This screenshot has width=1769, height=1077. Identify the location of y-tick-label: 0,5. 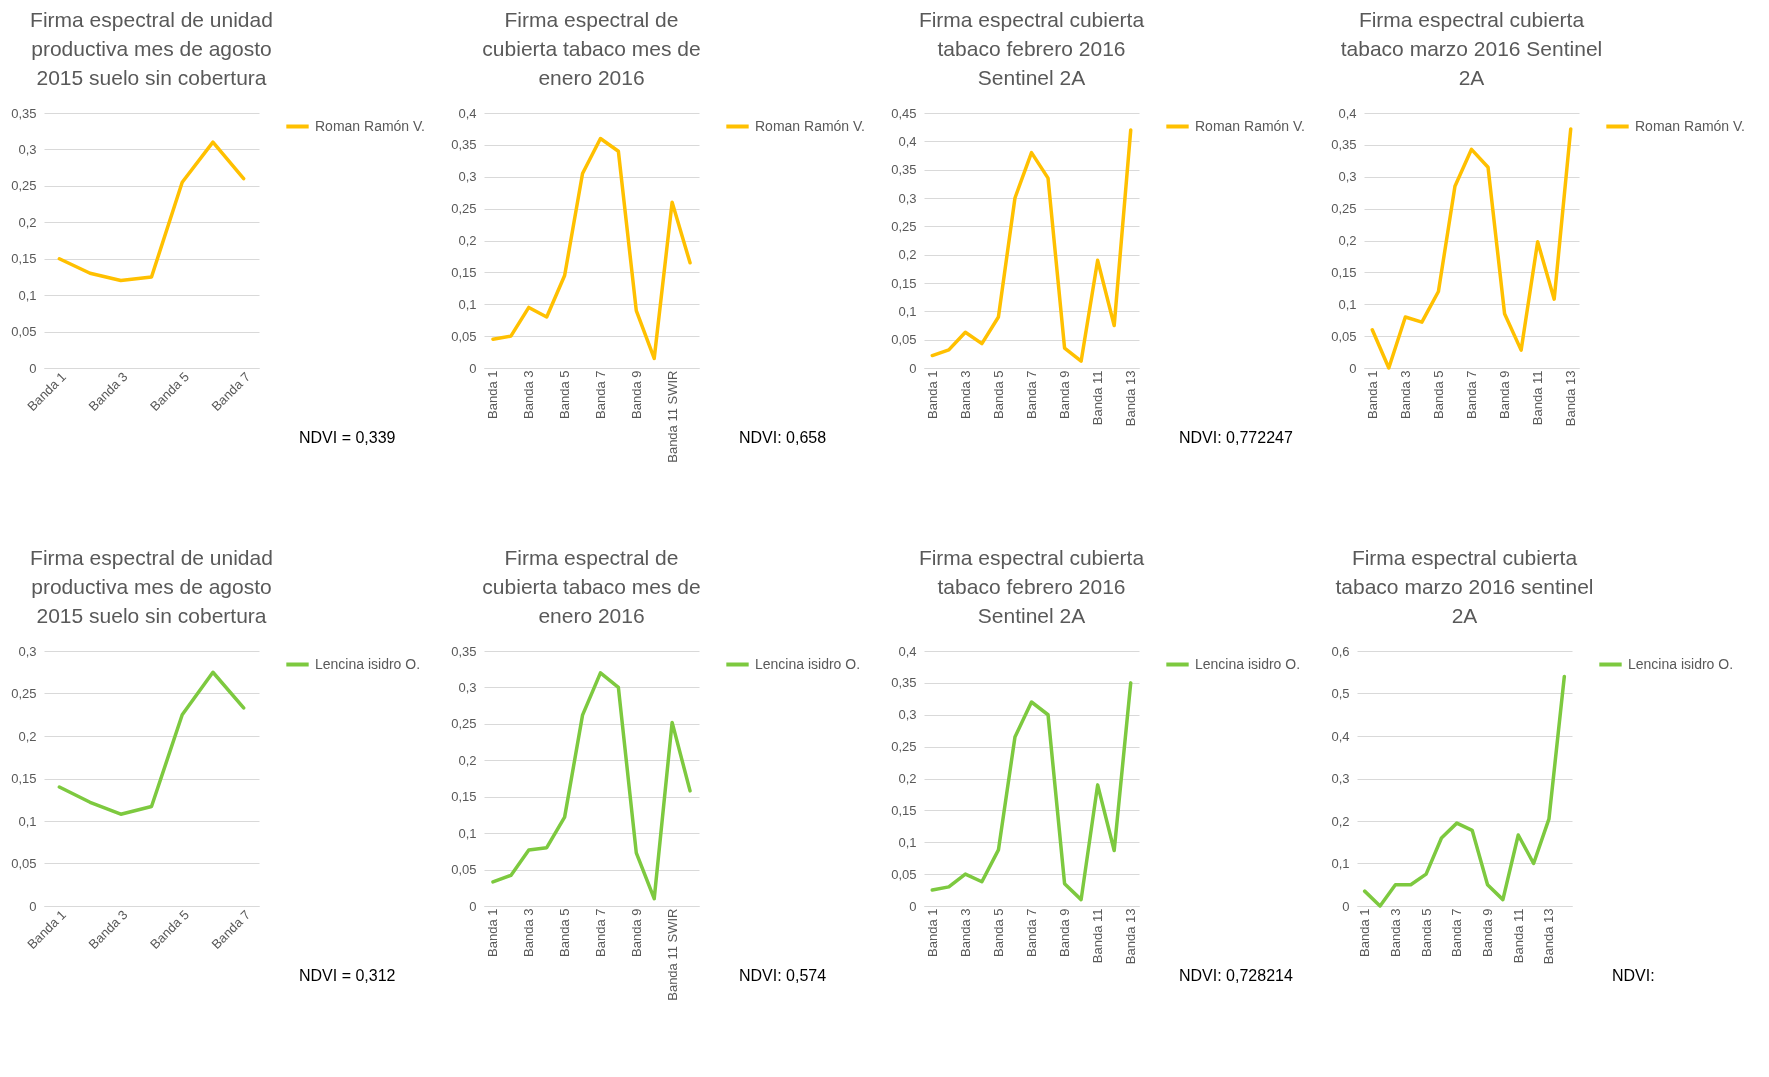
(1340, 693).